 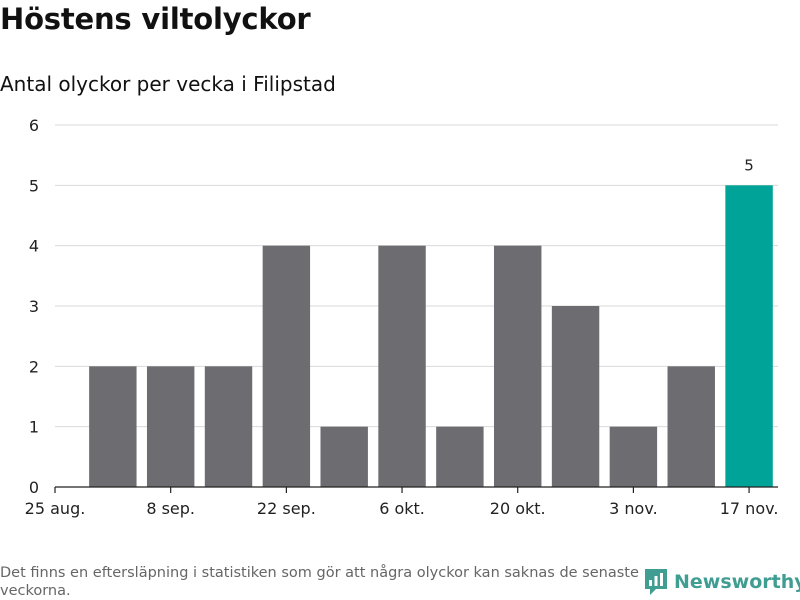 What do you see at coordinates (34, 246) in the screenshot?
I see `y-tick-label: 4` at bounding box center [34, 246].